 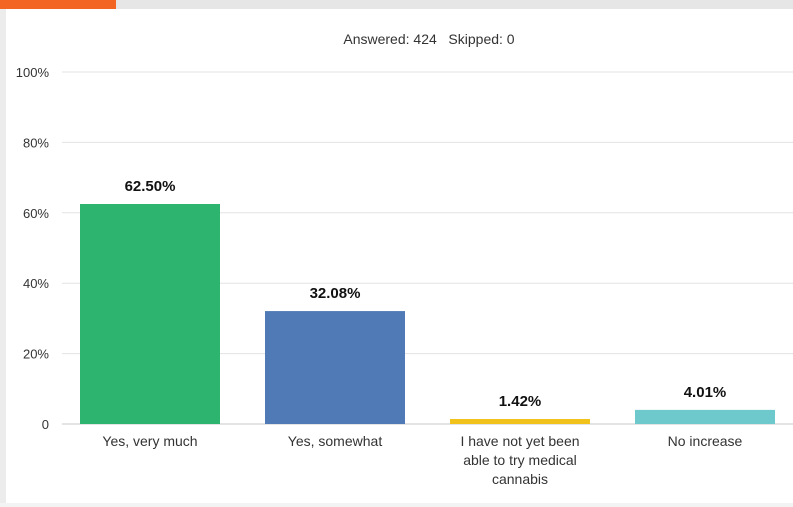 I want to click on y-tick-label: 80%, so click(x=36, y=142).